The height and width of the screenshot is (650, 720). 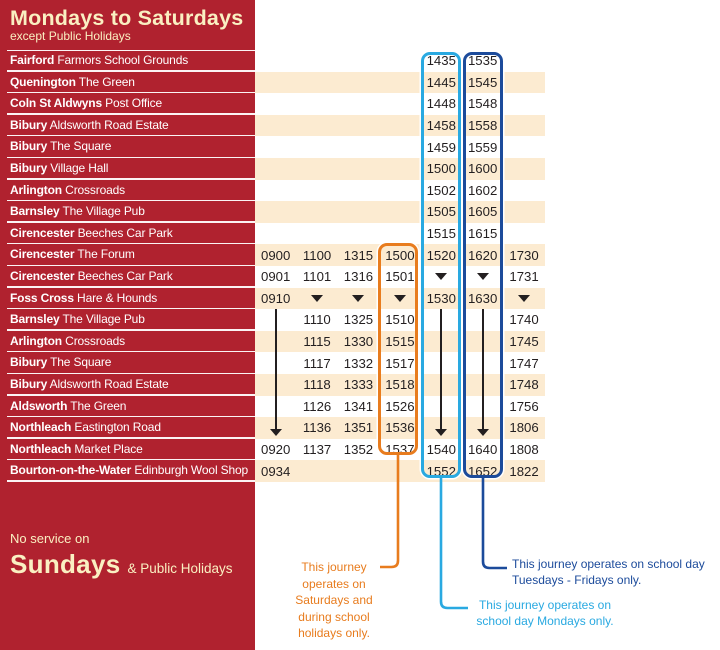 I want to click on time-cell: 1747, so click(x=524, y=363).